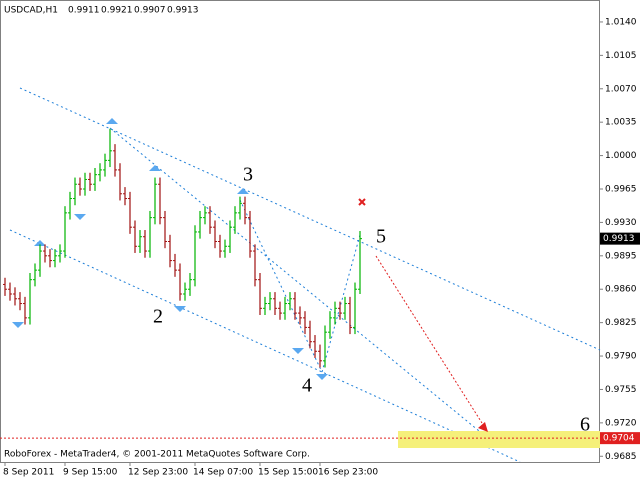  Describe the element at coordinates (621, 256) in the screenshot. I see `y-tick-label: 0.9895` at that location.